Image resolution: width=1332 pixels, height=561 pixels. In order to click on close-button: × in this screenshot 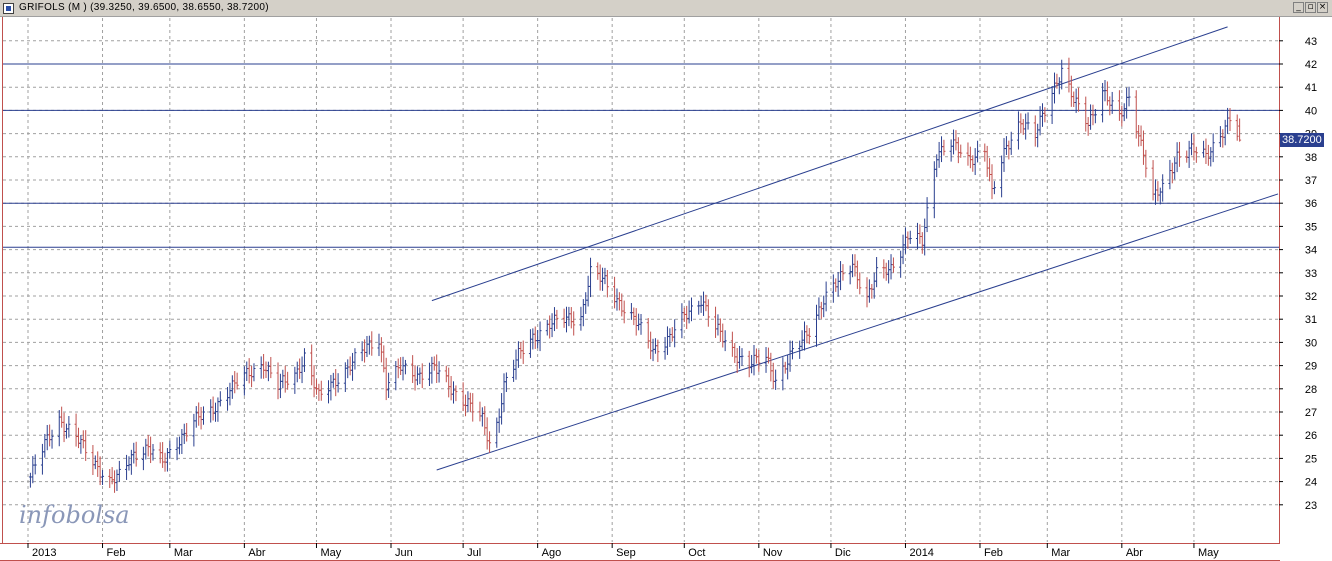, I will do `click(1322, 7)`.